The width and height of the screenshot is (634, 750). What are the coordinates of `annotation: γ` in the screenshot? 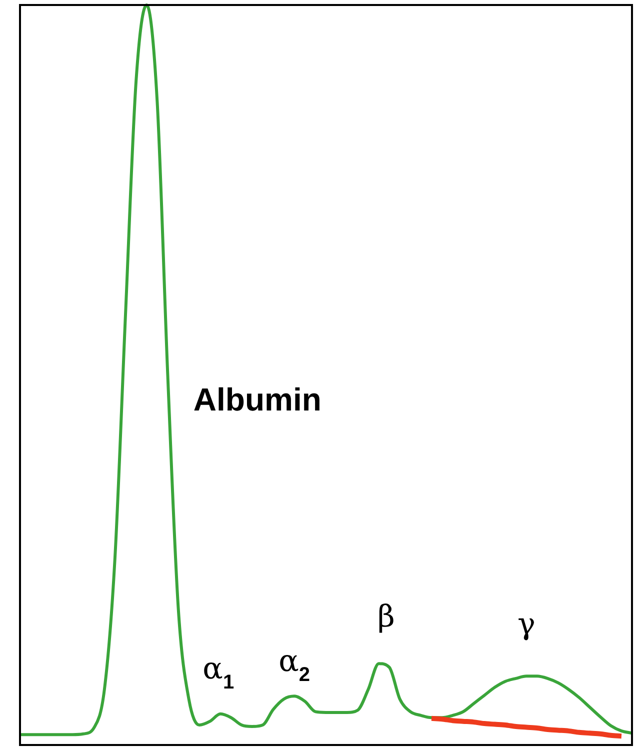 It's located at (527, 624).